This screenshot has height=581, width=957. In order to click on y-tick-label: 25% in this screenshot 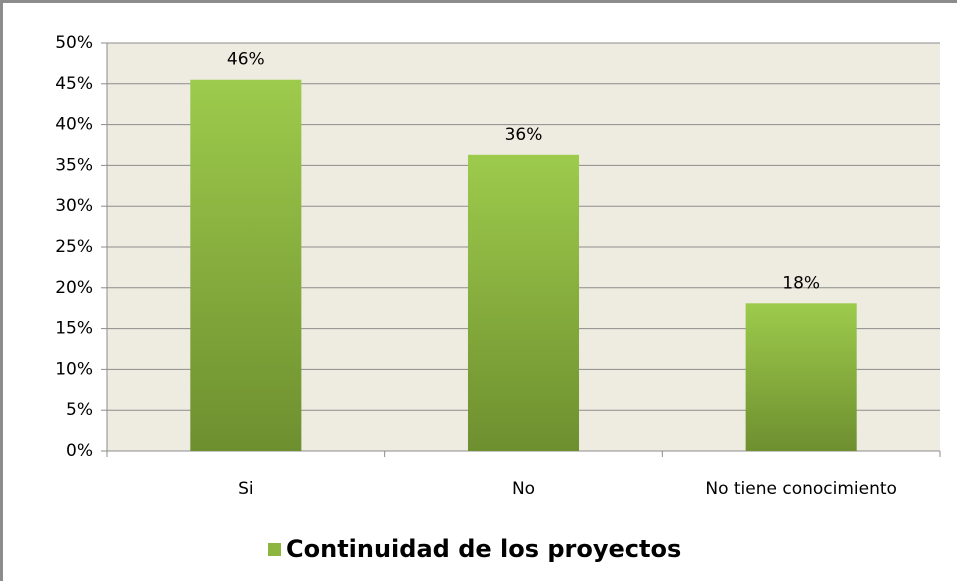, I will do `click(74, 247)`.